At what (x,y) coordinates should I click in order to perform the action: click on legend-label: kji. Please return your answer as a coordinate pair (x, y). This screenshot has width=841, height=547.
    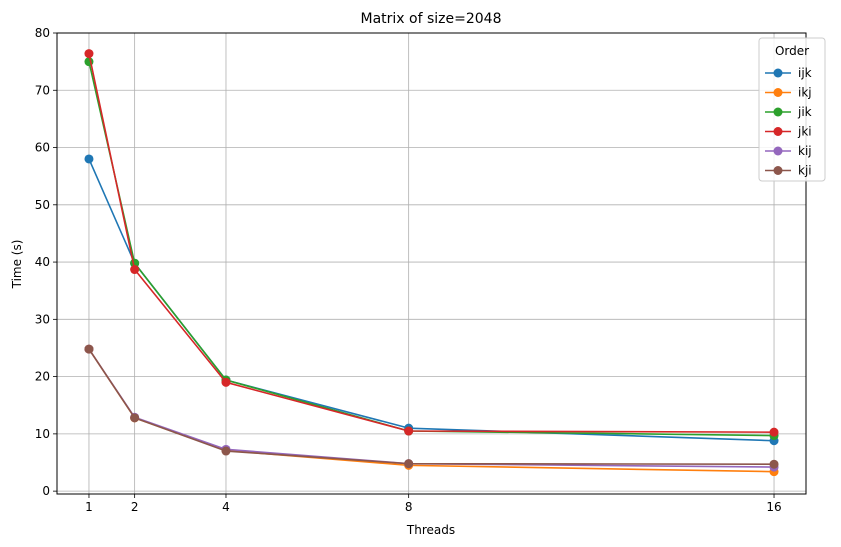
    Looking at the image, I should click on (805, 171).